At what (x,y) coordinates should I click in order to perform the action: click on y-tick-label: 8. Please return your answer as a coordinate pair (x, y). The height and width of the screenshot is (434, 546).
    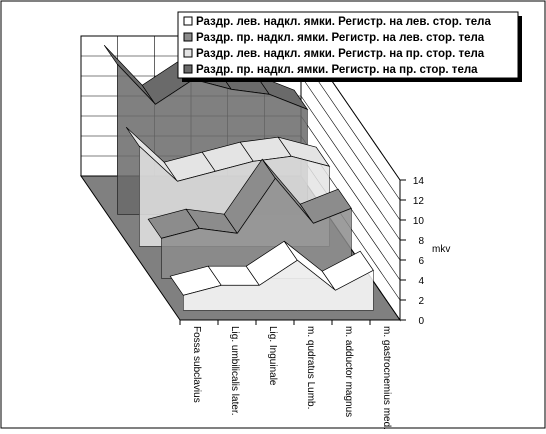
    Looking at the image, I should click on (421, 241).